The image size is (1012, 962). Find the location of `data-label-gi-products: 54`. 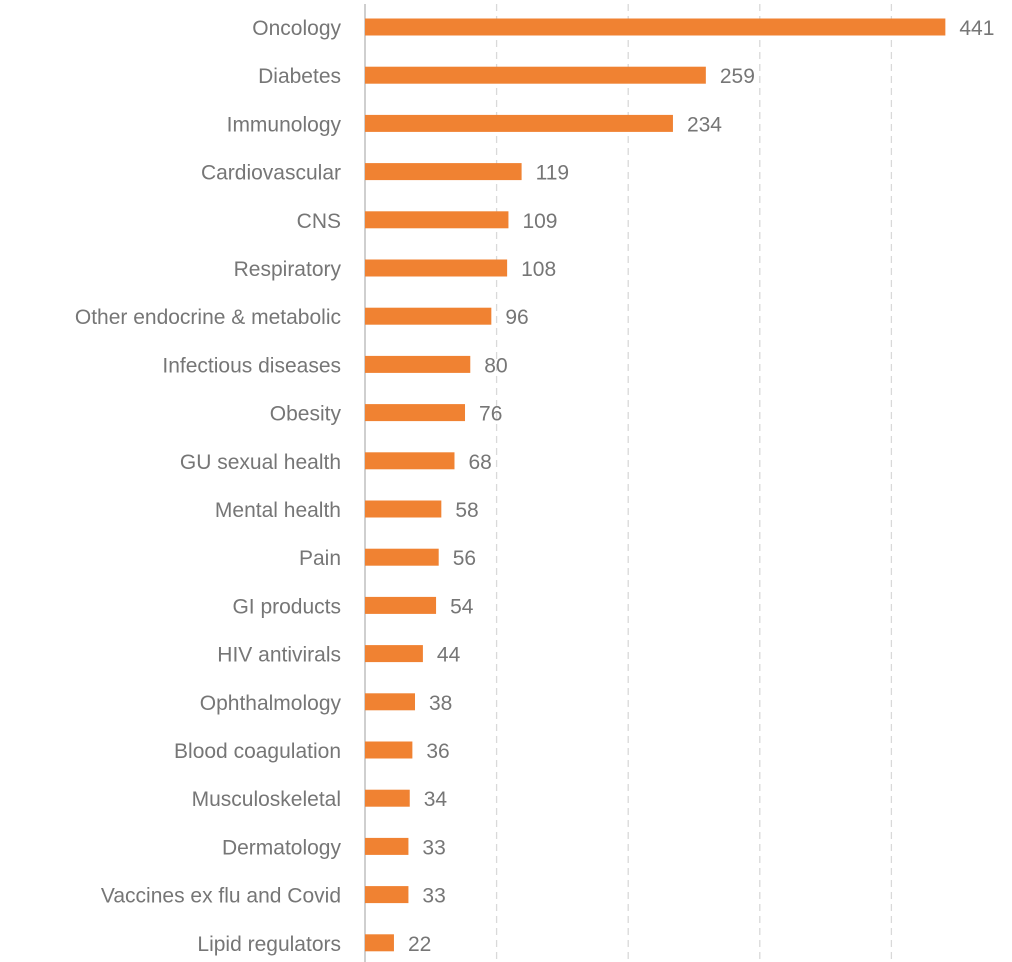

data-label-gi-products: 54 is located at coordinates (462, 606).